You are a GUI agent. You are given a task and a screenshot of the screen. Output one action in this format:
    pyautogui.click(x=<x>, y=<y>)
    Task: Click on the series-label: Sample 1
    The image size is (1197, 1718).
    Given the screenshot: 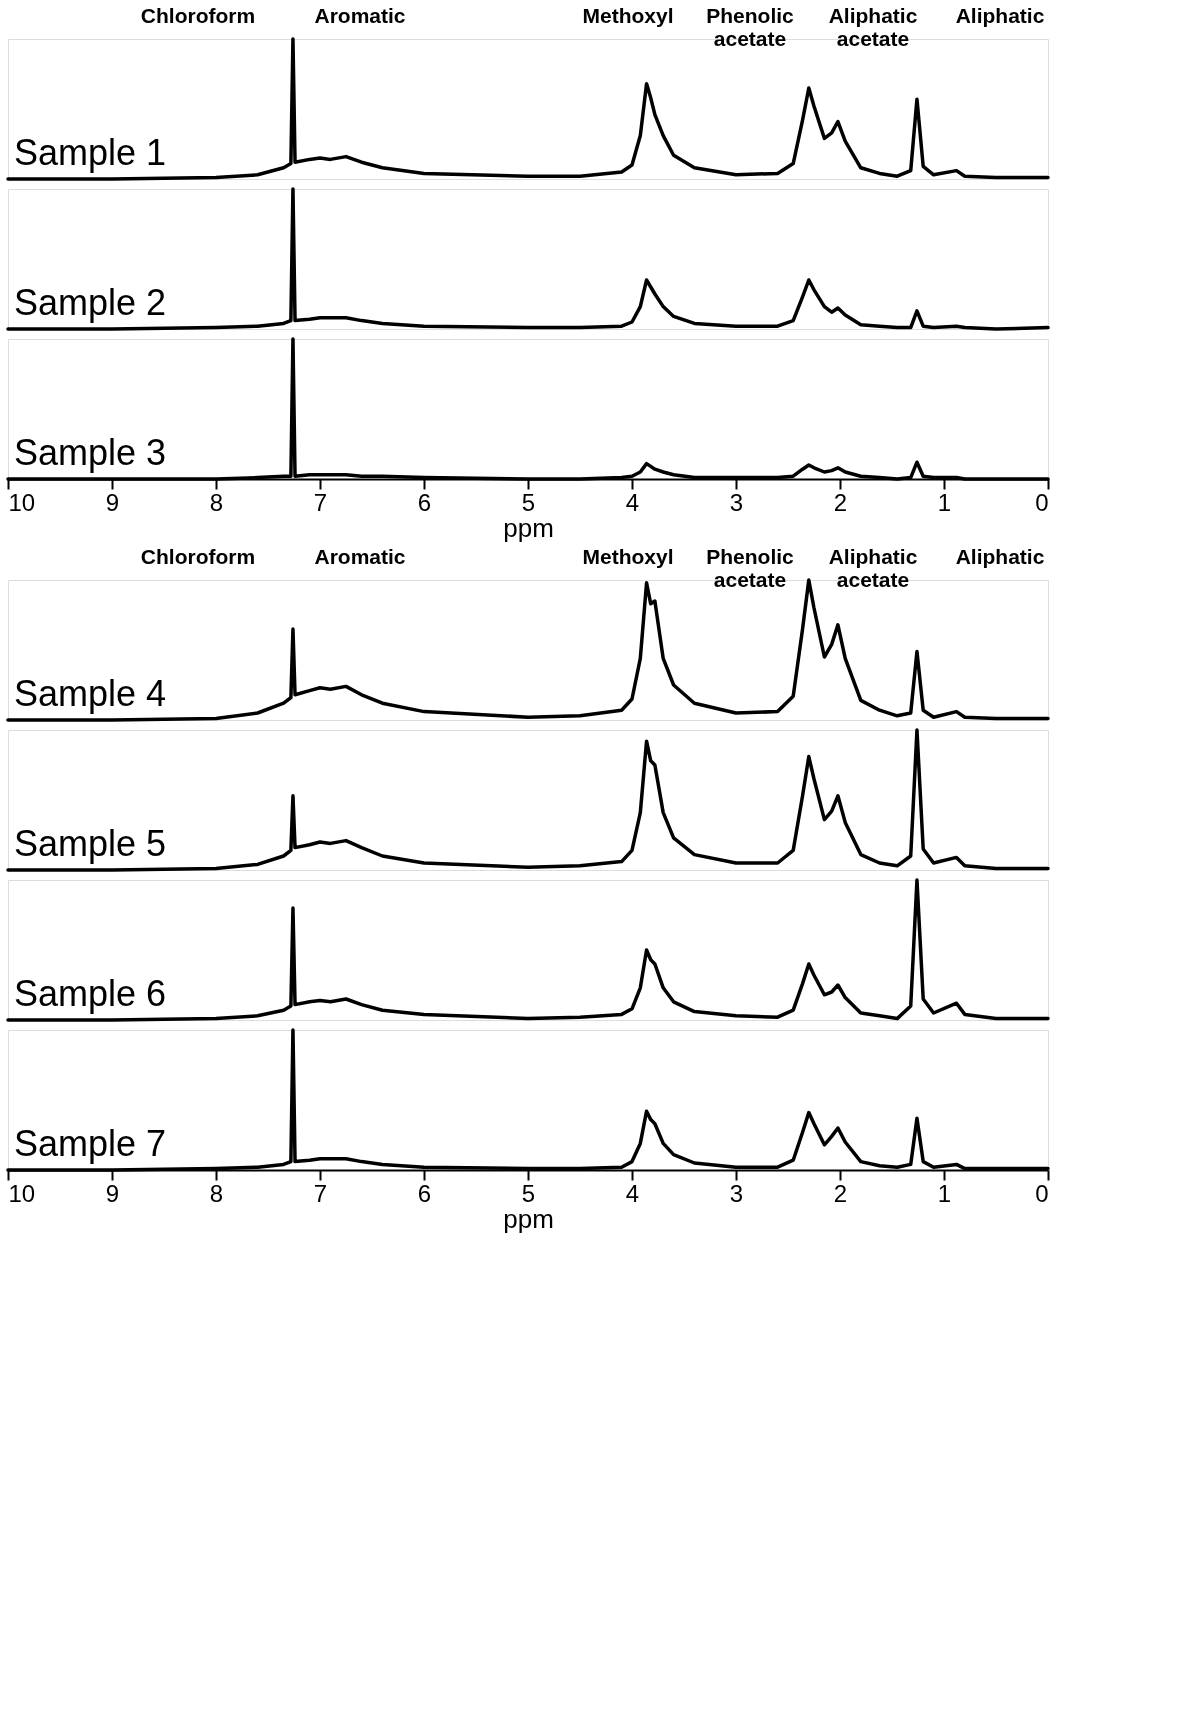 What is the action you would take?
    pyautogui.click(x=90, y=152)
    